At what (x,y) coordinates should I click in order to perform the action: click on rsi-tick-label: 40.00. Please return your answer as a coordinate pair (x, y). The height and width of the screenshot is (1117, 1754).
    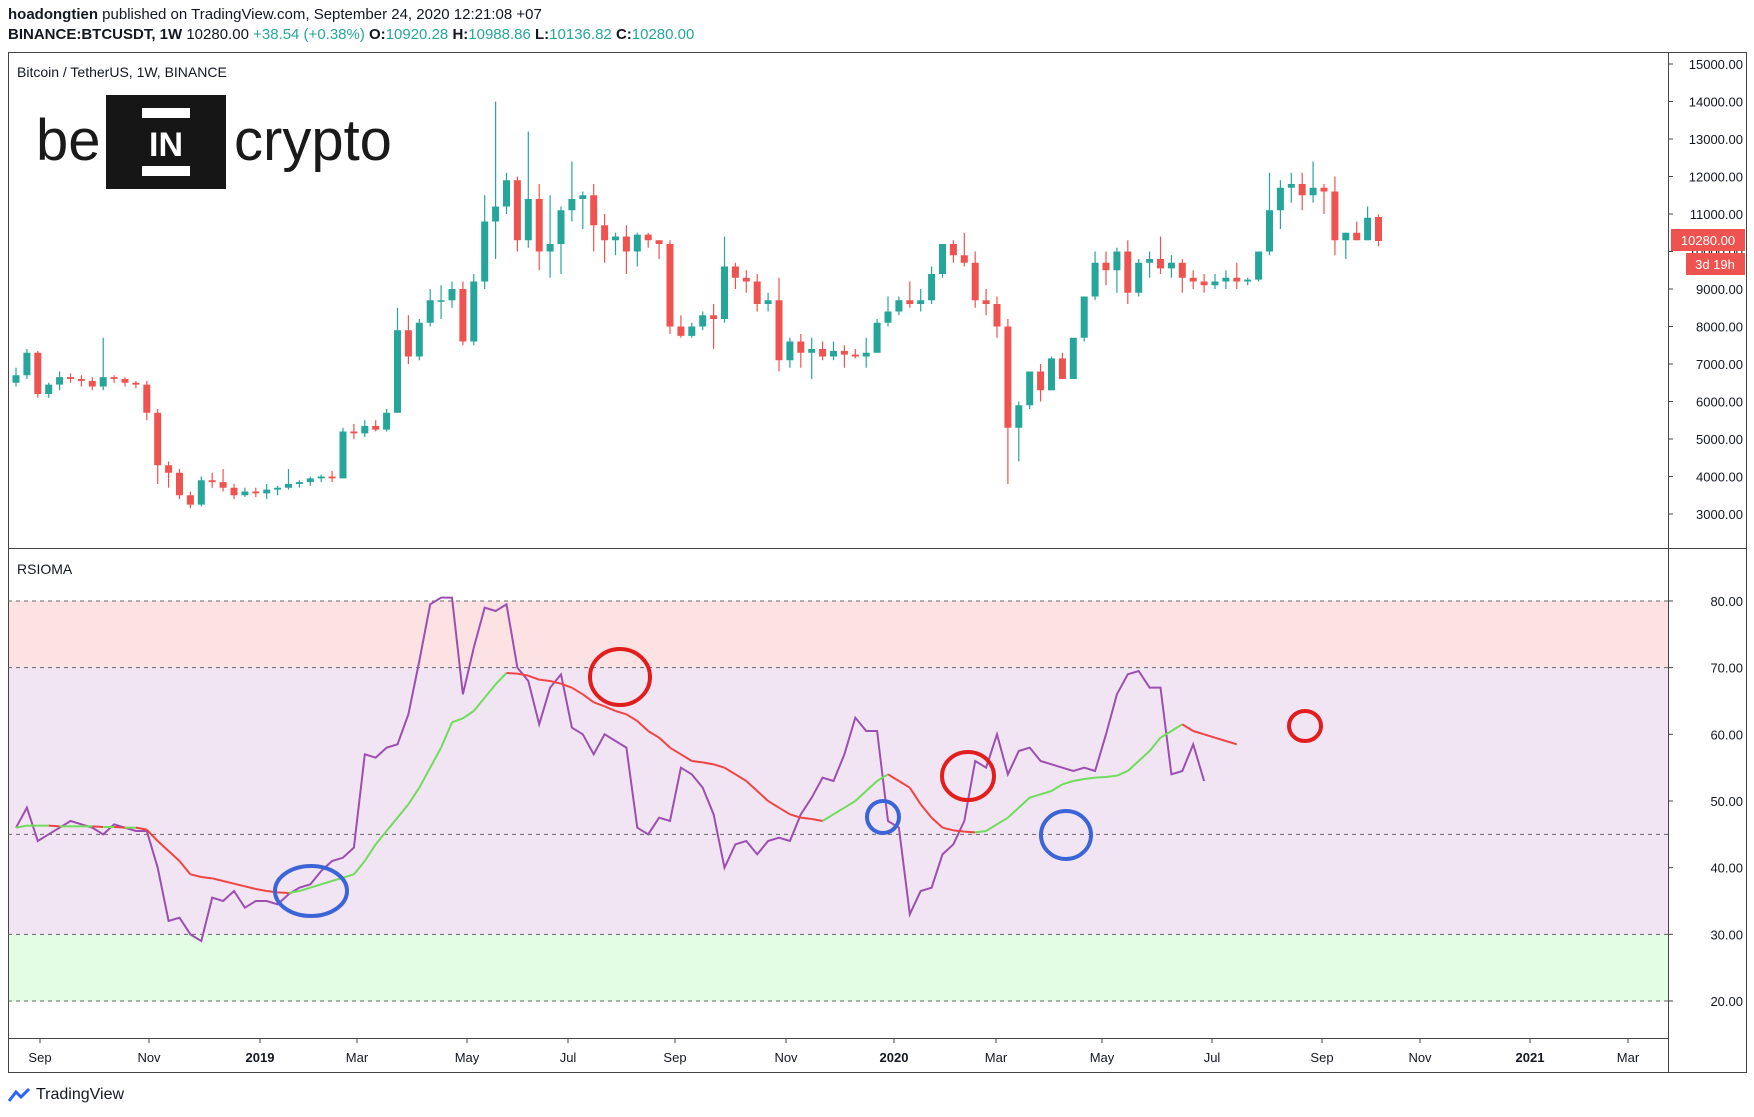
    Looking at the image, I should click on (1726, 868).